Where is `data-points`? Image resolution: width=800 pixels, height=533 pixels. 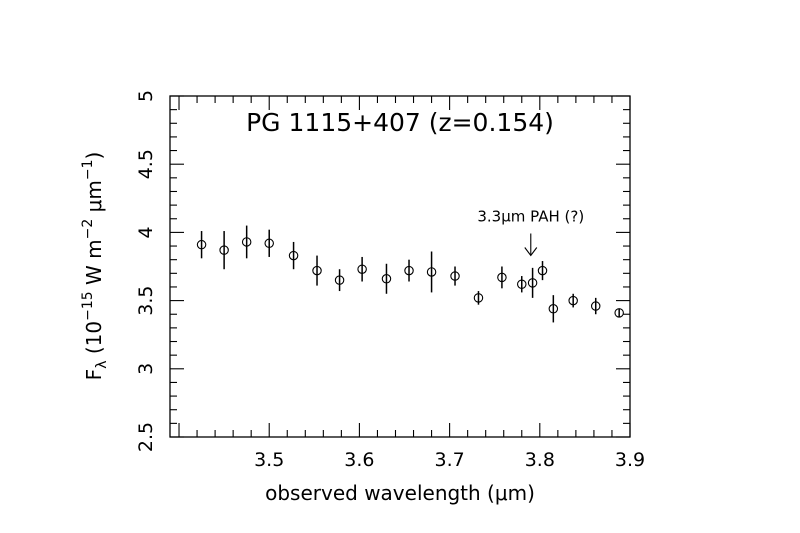 data-points is located at coordinates (410, 274).